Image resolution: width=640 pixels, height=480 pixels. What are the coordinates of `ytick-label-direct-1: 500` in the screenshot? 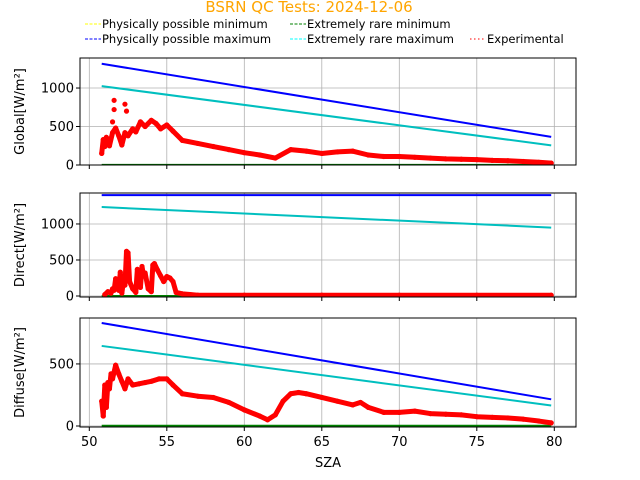 It's located at (61, 260).